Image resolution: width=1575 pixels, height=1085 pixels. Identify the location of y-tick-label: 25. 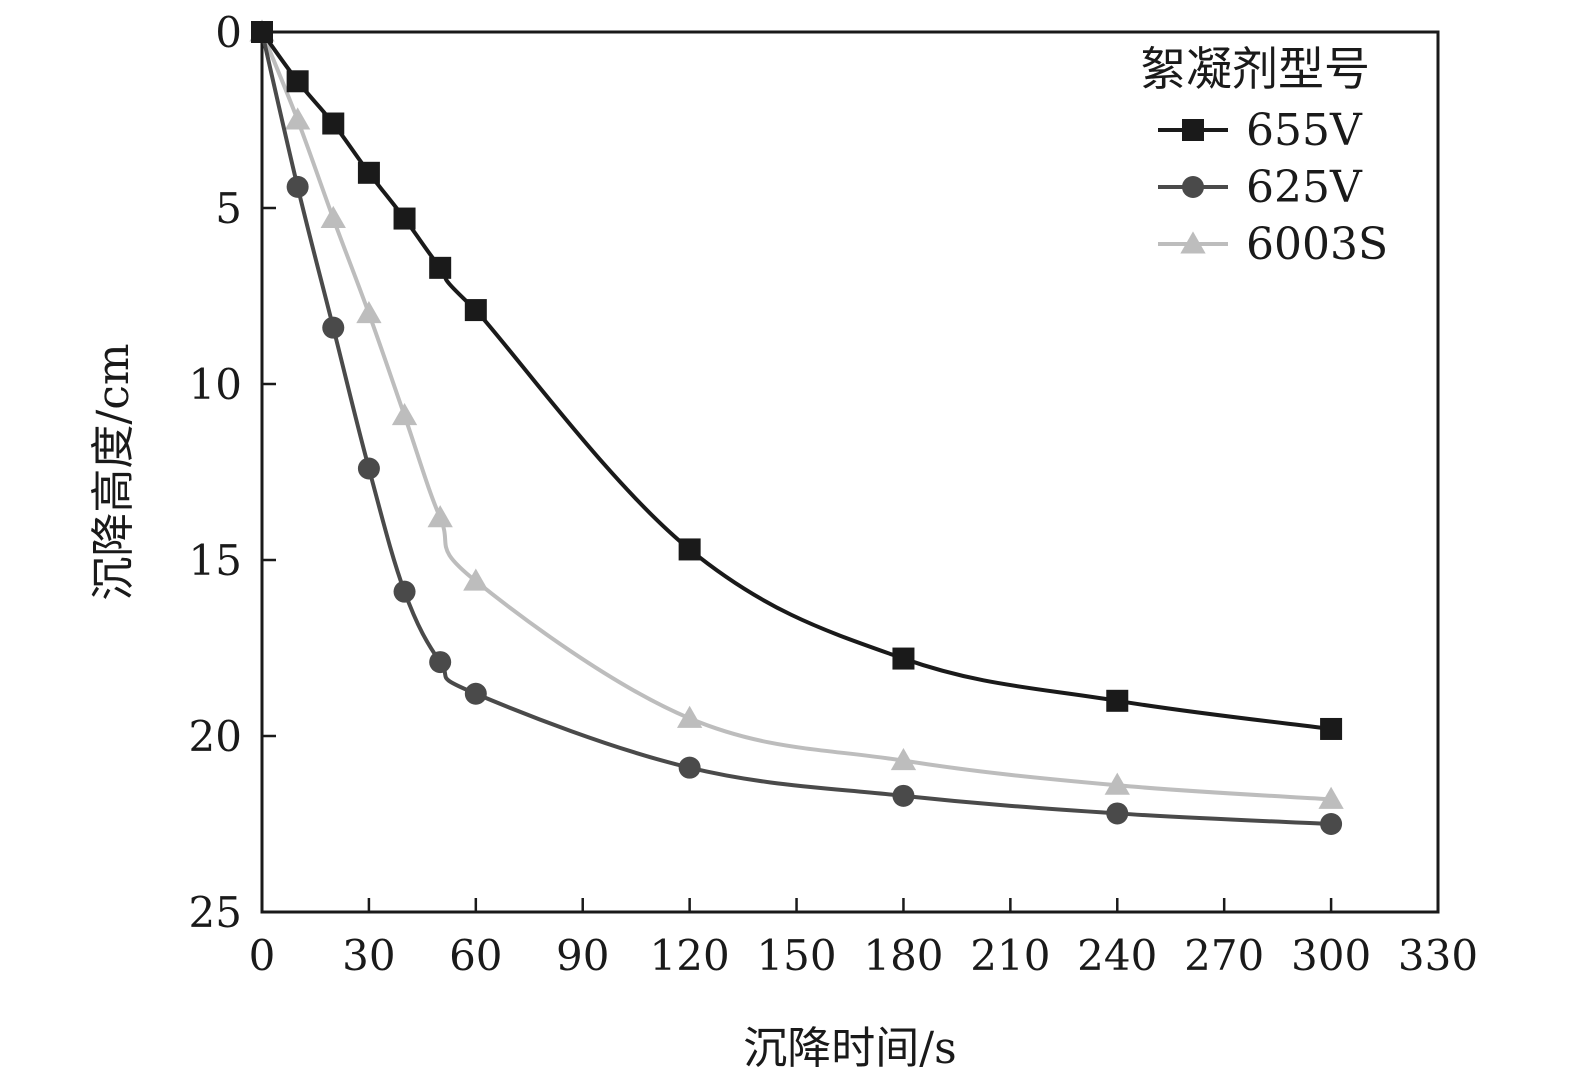
(215, 912).